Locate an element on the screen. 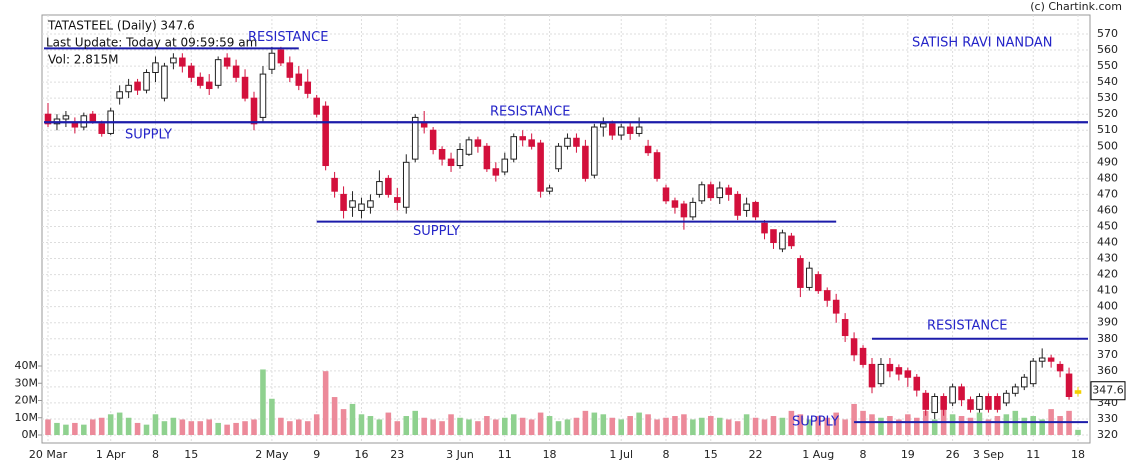  y-tick-label: 420 is located at coordinates (1107, 274).